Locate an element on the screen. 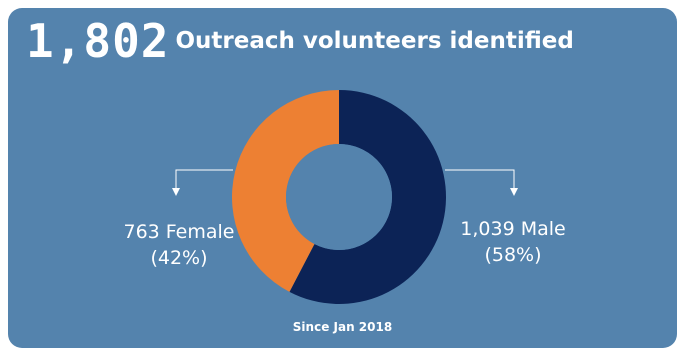 The width and height of the screenshot is (685, 356). headline: 1,802 Outreach volunteers identified is located at coordinates (300, 41).